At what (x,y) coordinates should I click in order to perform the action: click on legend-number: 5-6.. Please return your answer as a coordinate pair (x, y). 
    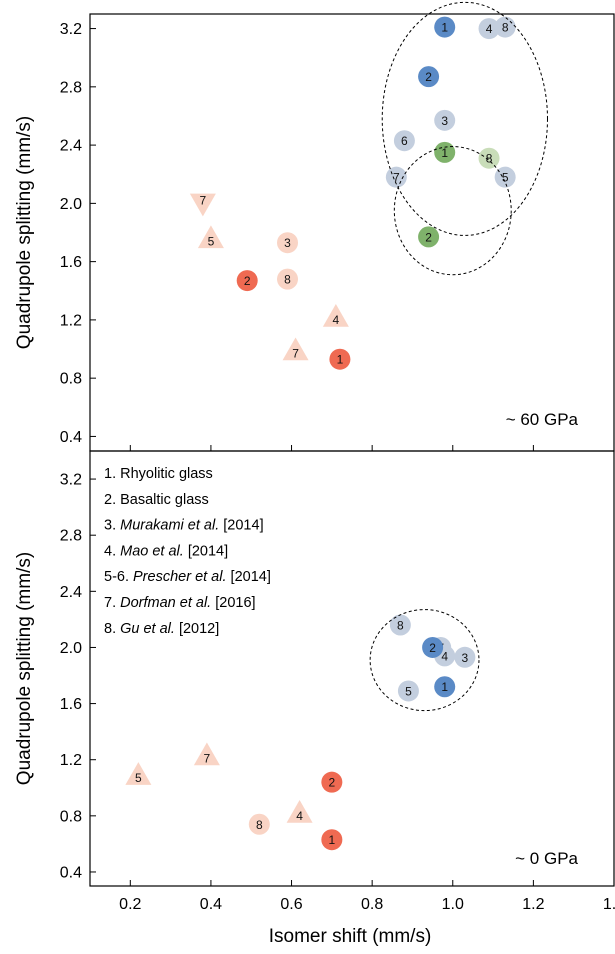
    Looking at the image, I should click on (118, 577).